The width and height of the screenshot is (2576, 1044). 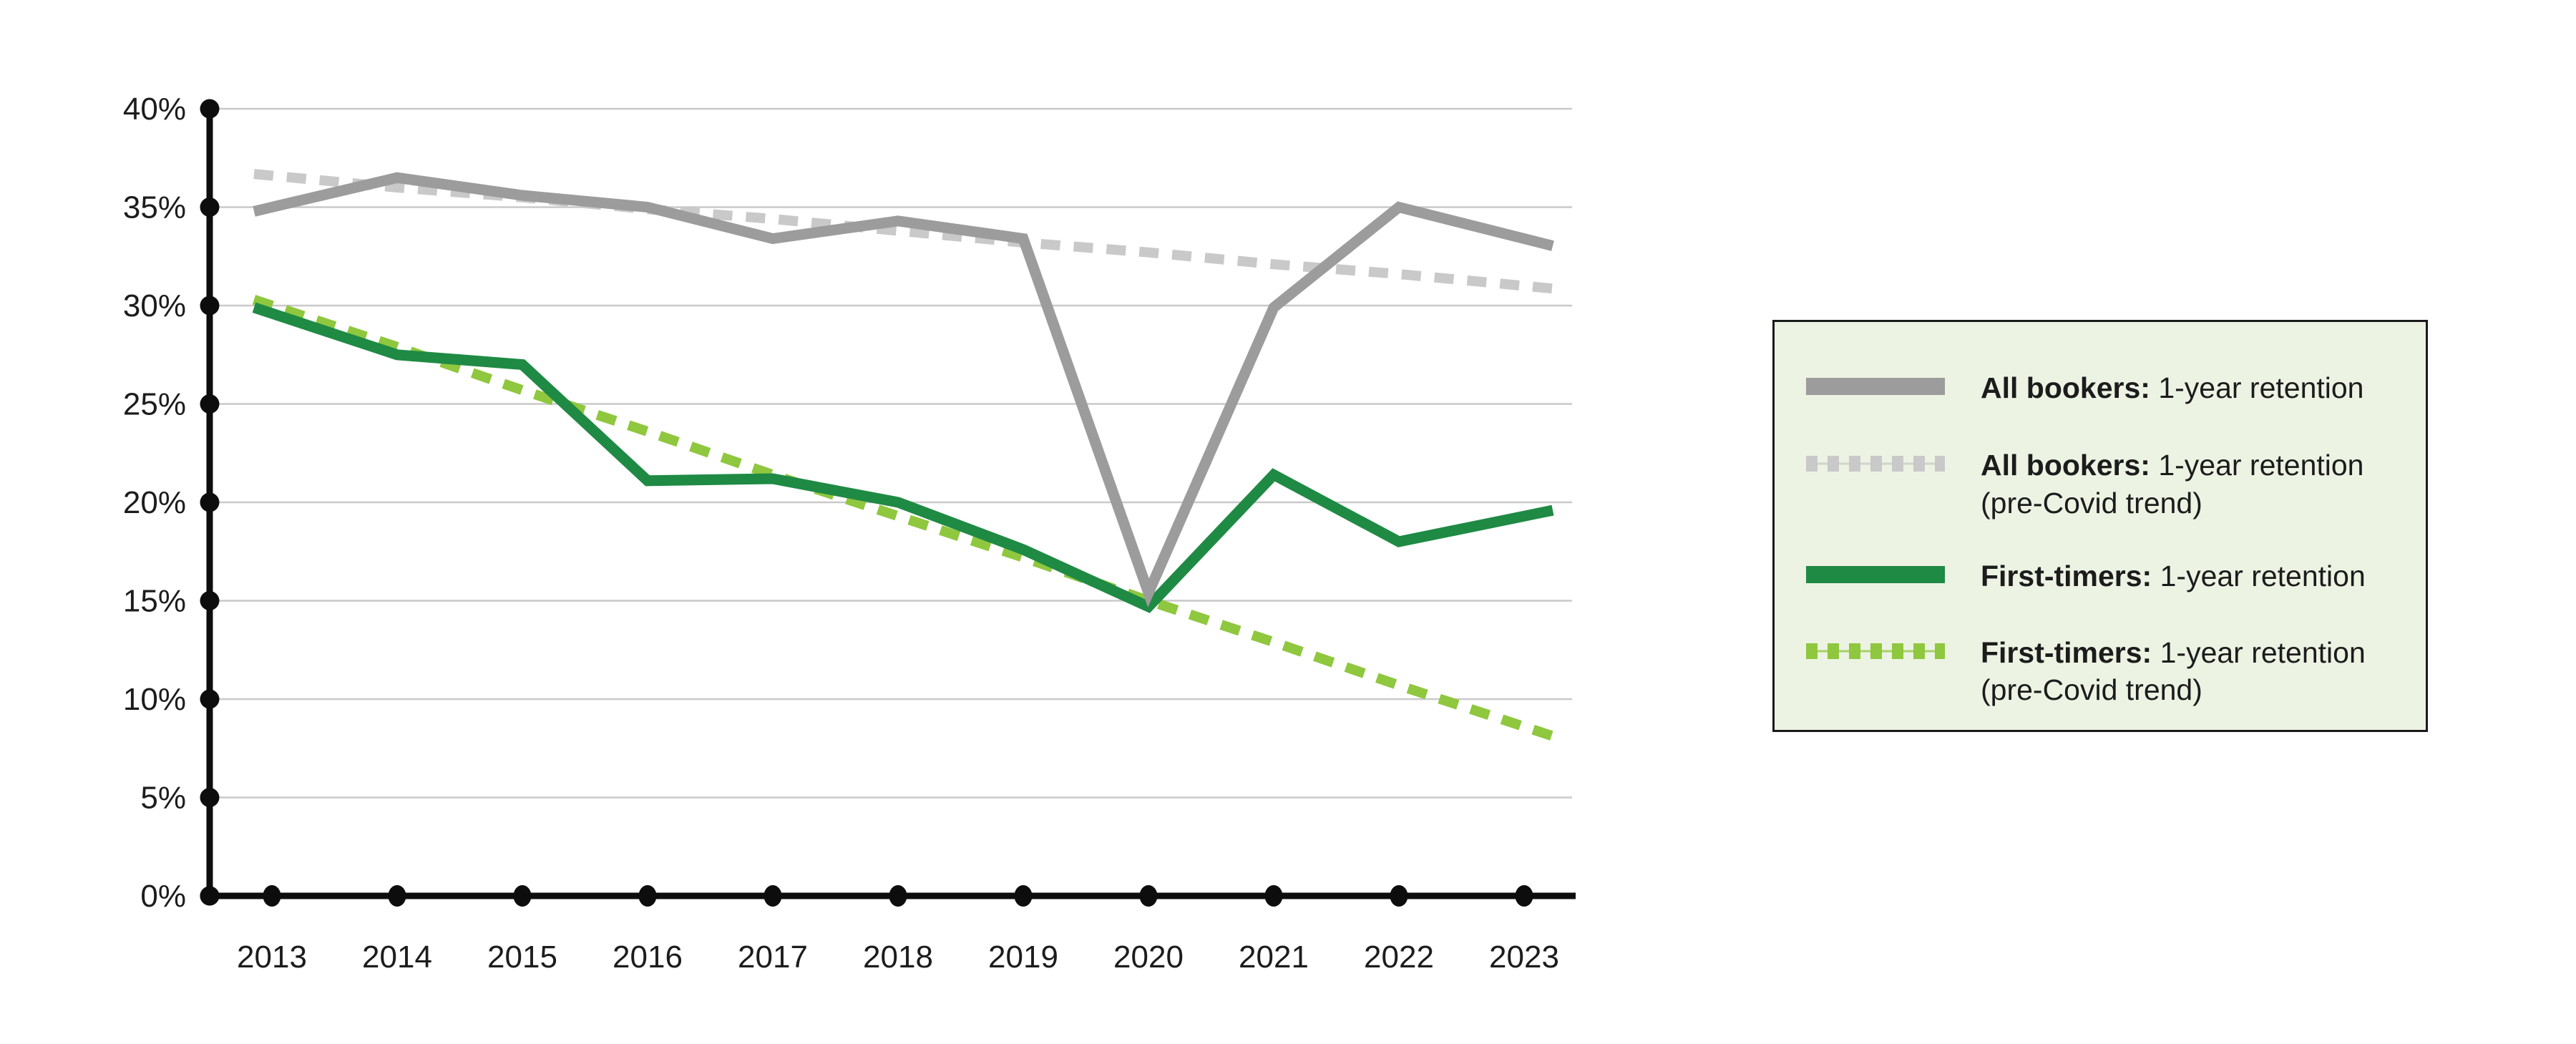 I want to click on green-solid-swatch-icon, so click(x=1875, y=575).